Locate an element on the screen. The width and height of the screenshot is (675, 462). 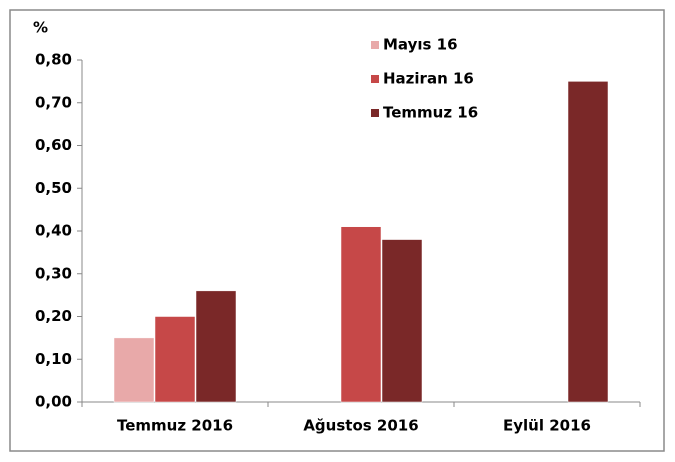
y-axis-label: % is located at coordinates (40, 28).